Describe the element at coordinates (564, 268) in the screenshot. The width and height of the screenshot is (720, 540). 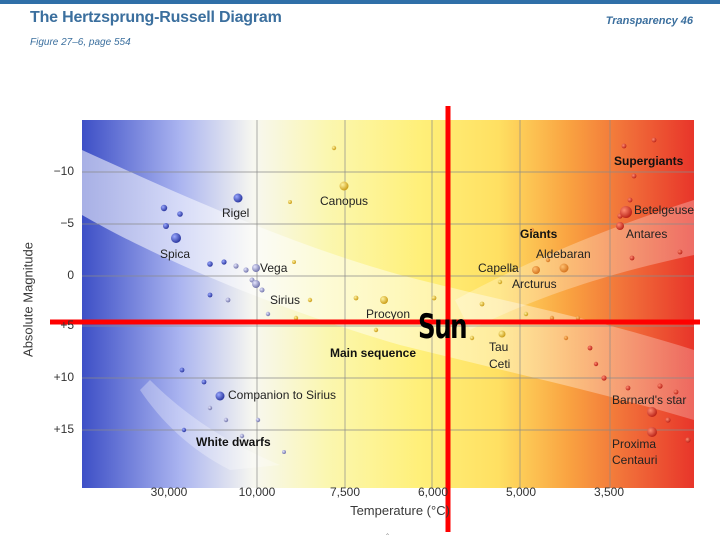
I see `star-aldebaran` at that location.